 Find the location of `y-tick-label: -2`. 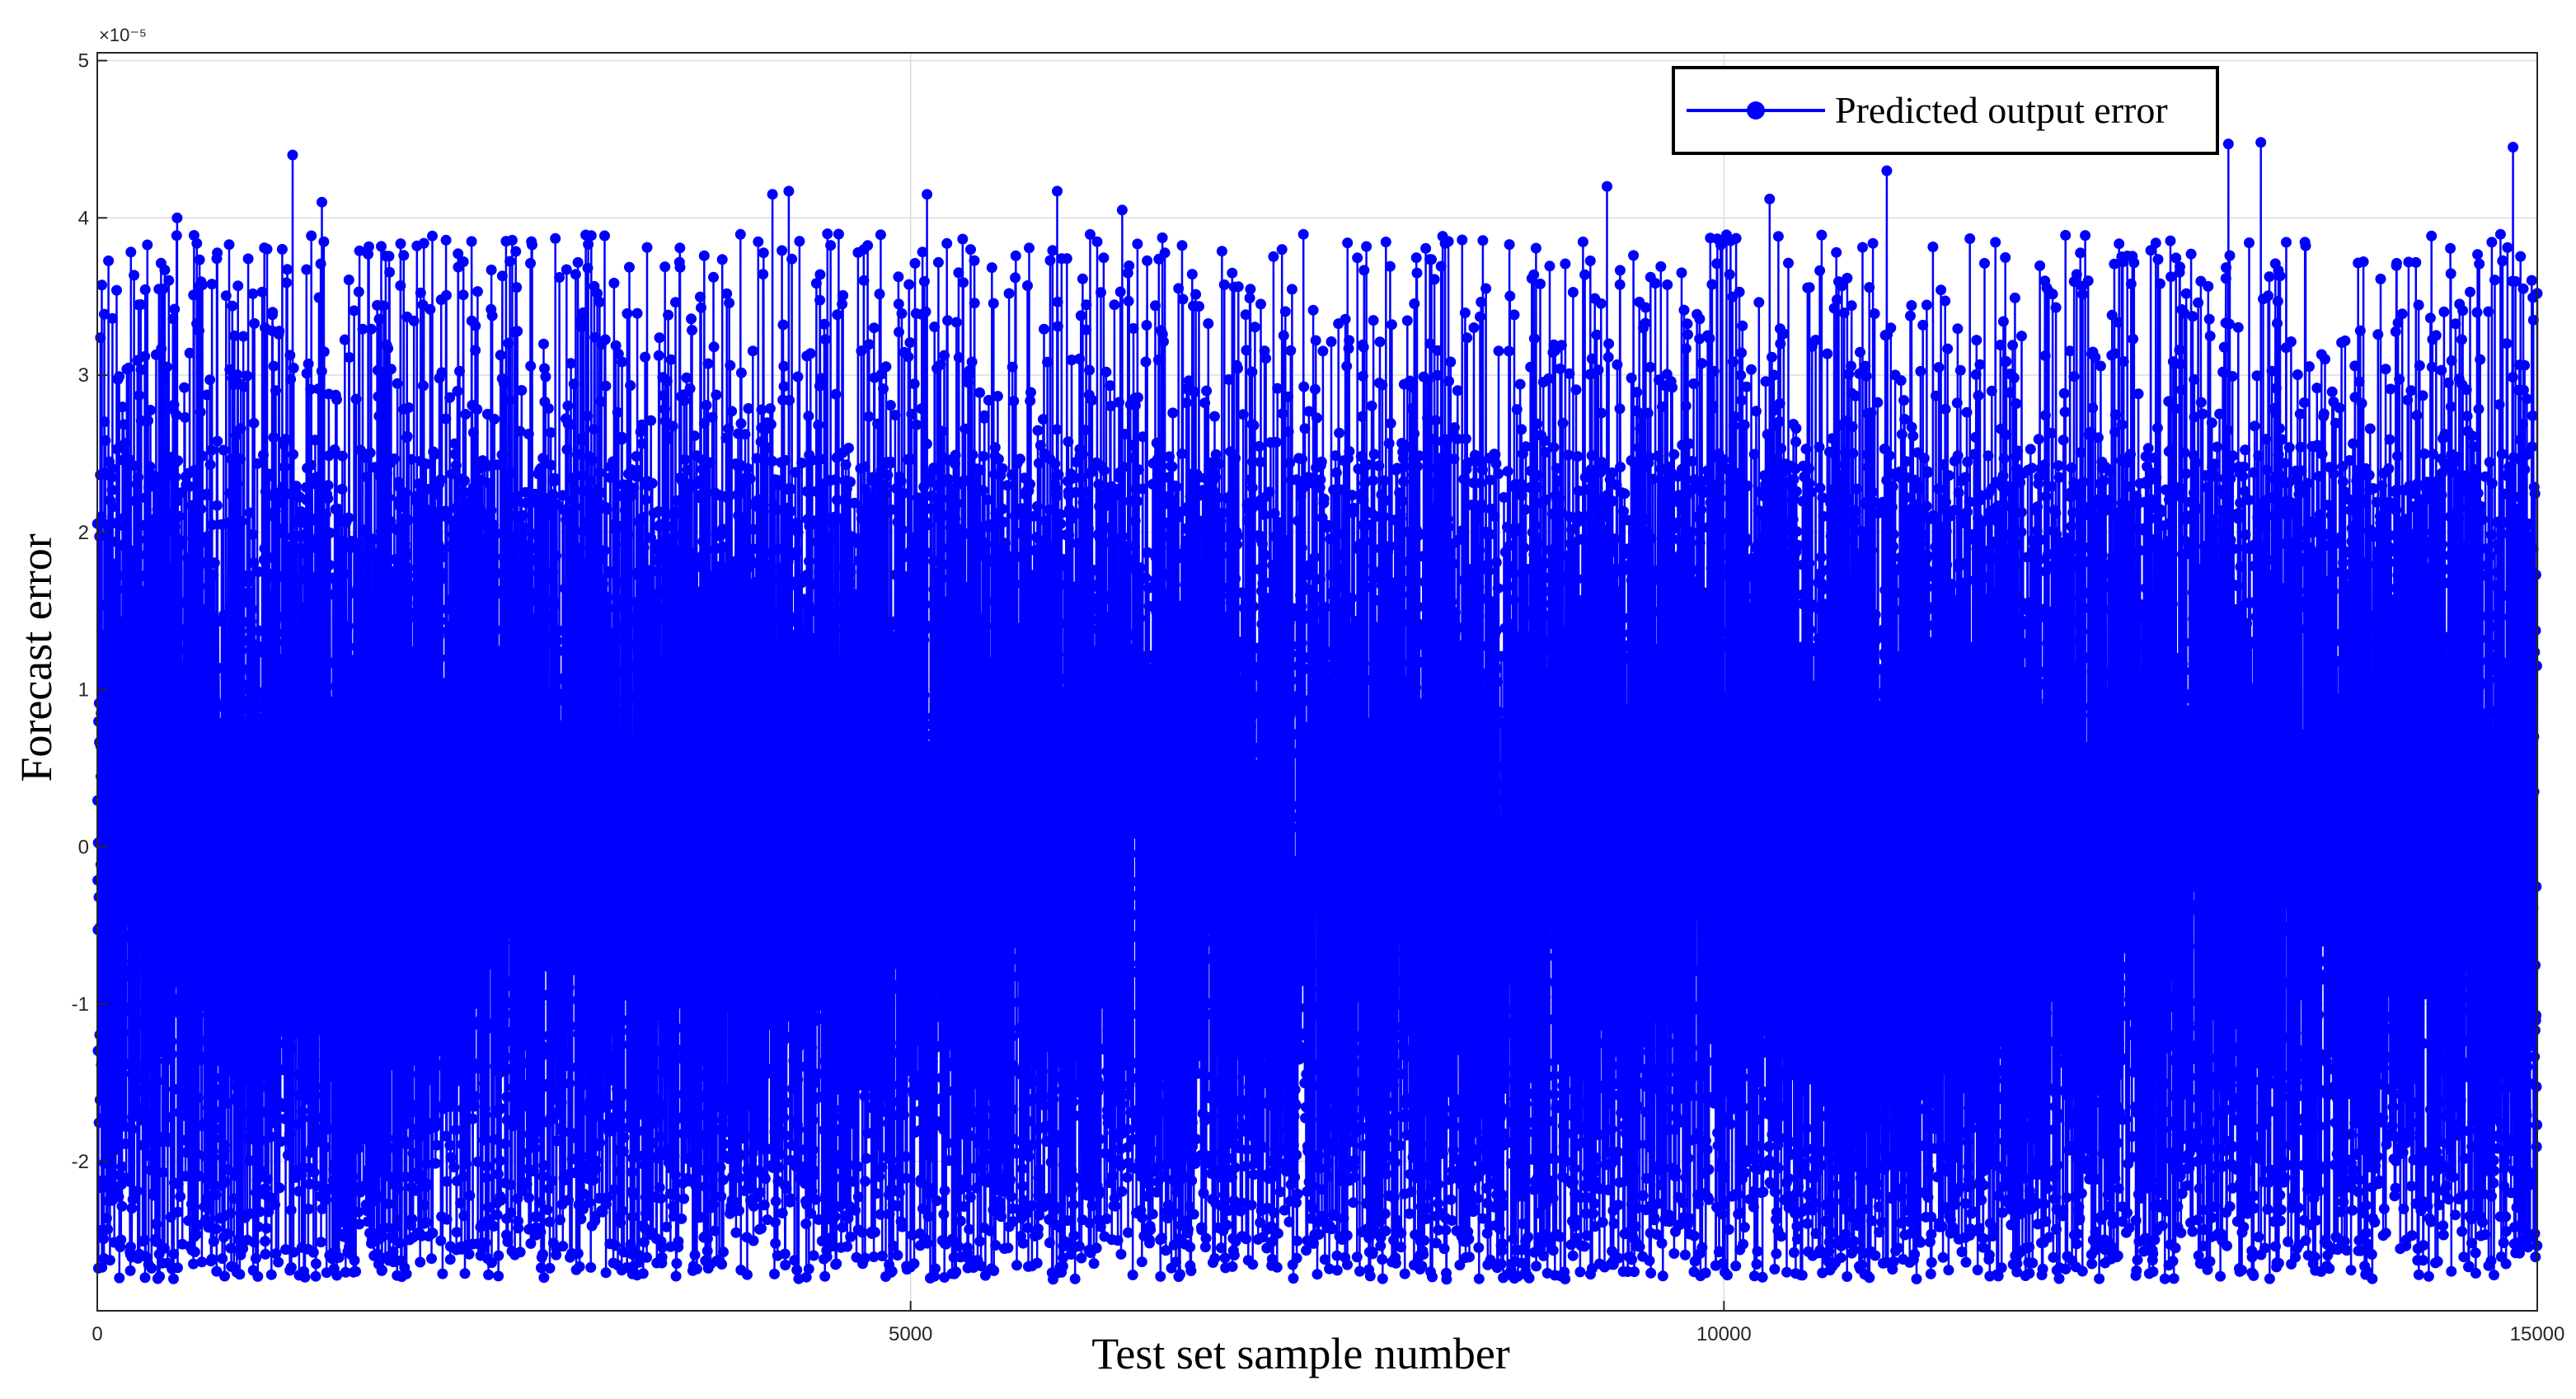

y-tick-label: -2 is located at coordinates (80, 1162).